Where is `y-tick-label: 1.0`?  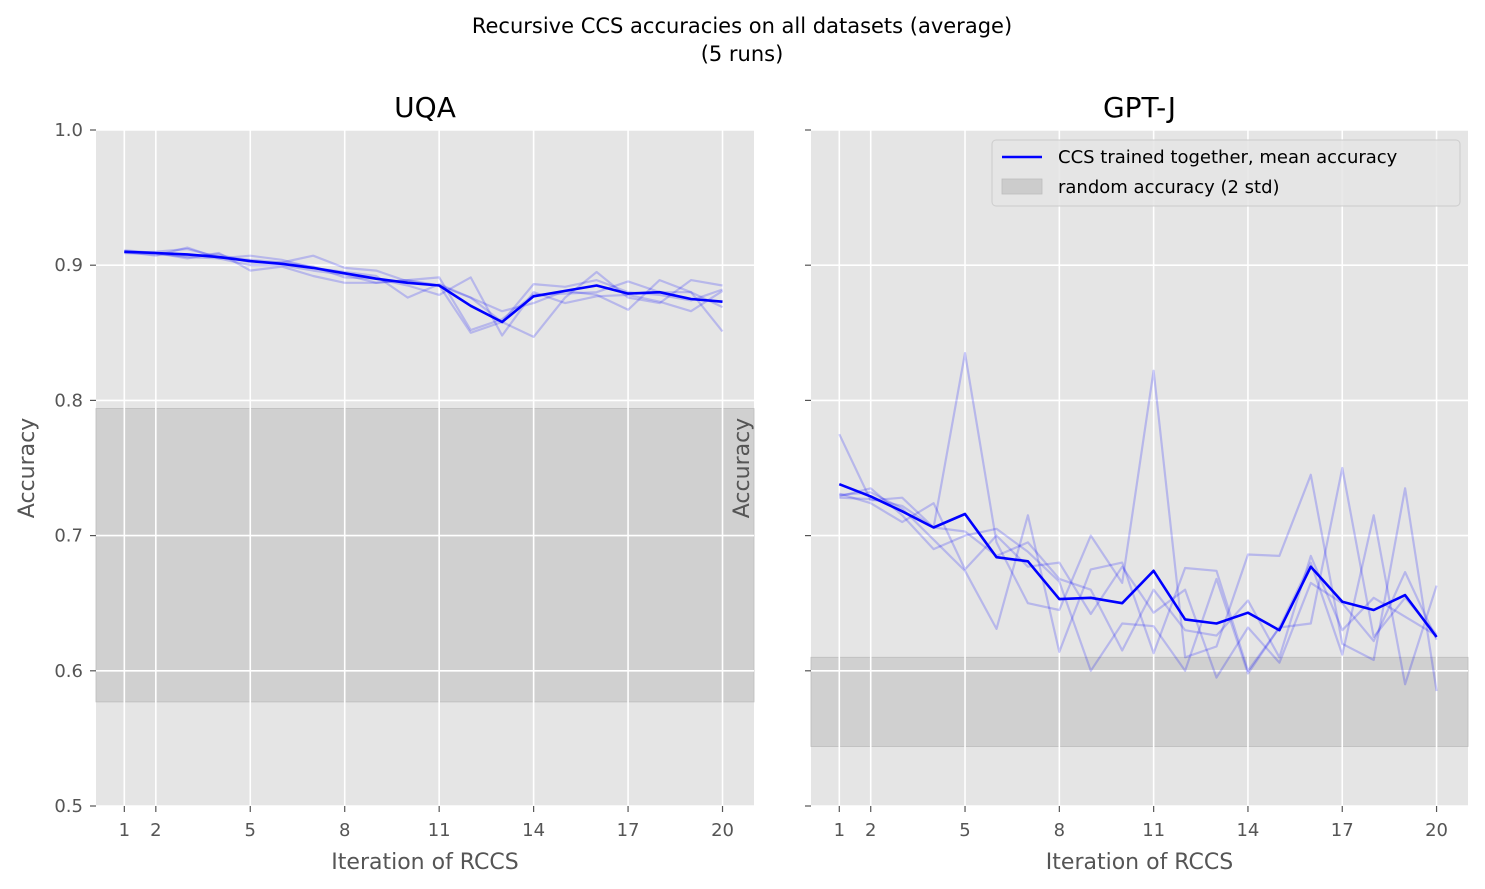
y-tick-label: 1.0 is located at coordinates (68, 130).